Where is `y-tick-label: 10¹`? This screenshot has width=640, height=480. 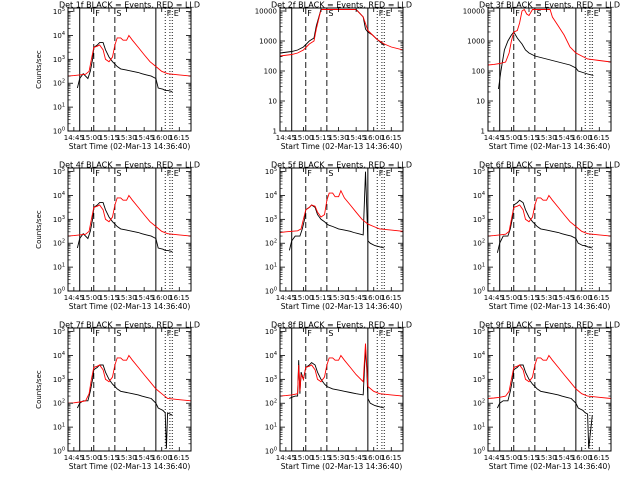
y-tick-label: 10¹ is located at coordinates (271, 267).